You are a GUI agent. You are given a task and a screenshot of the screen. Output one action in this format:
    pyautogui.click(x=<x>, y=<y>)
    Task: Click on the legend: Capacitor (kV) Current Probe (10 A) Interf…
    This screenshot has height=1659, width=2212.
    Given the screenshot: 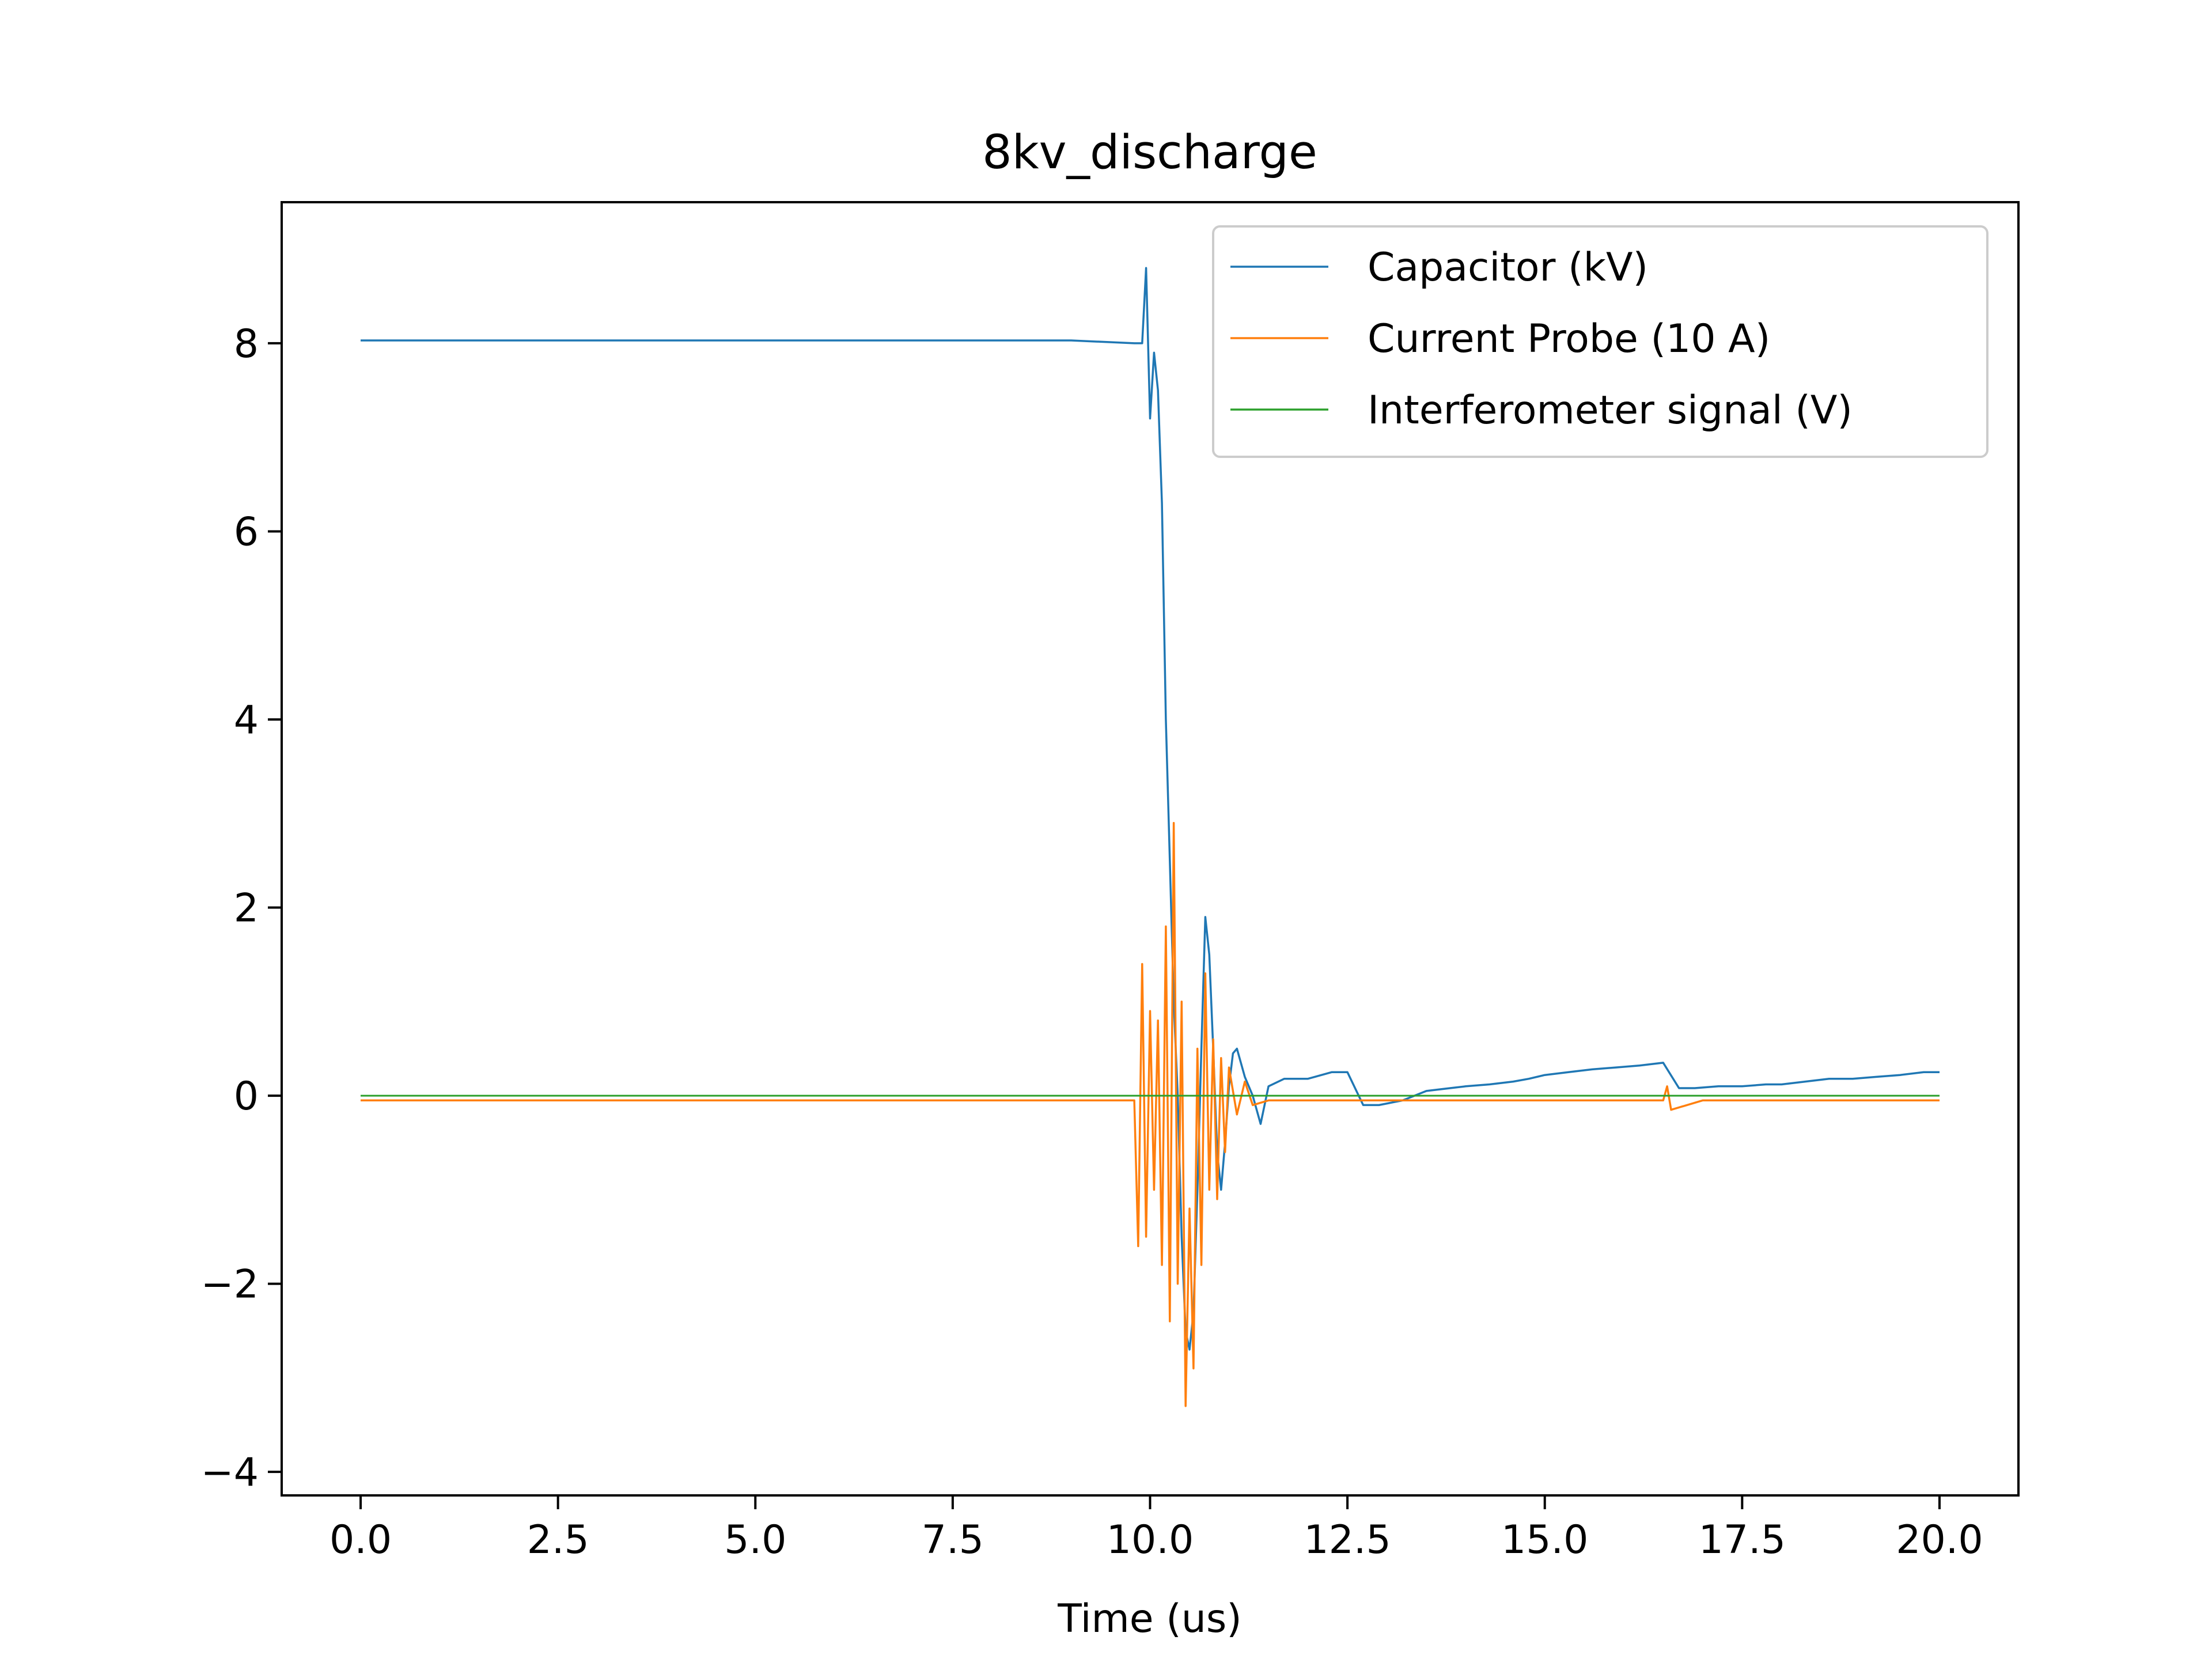 What is the action you would take?
    pyautogui.click(x=1600, y=341)
    